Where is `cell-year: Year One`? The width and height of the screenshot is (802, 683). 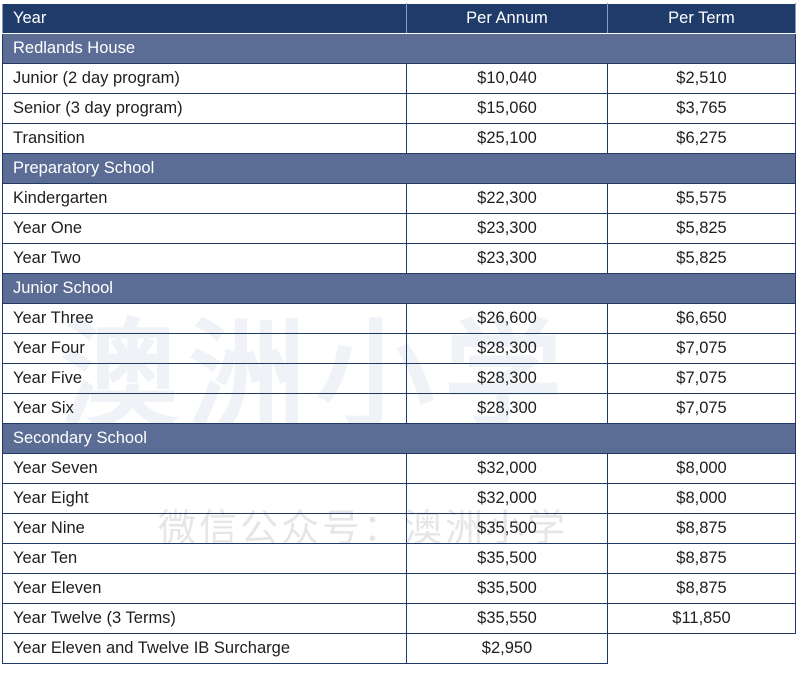 cell-year: Year One is located at coordinates (204, 228).